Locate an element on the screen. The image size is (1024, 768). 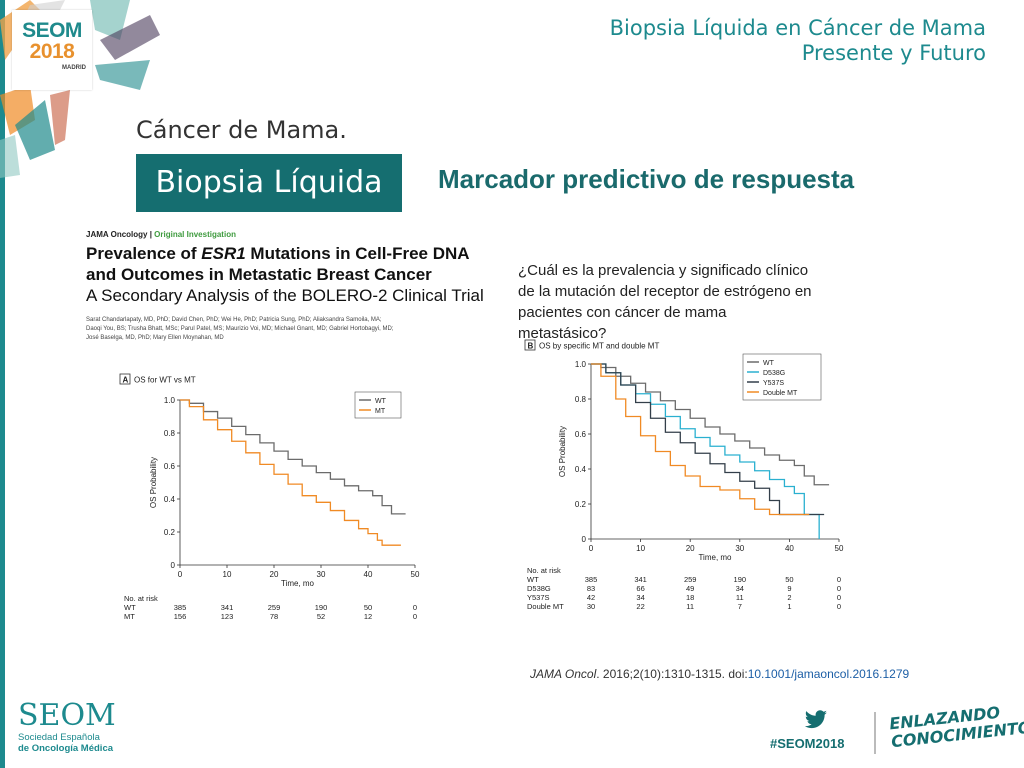
slide-subtitle: Cáncer de Mama. is located at coordinates (241, 130).